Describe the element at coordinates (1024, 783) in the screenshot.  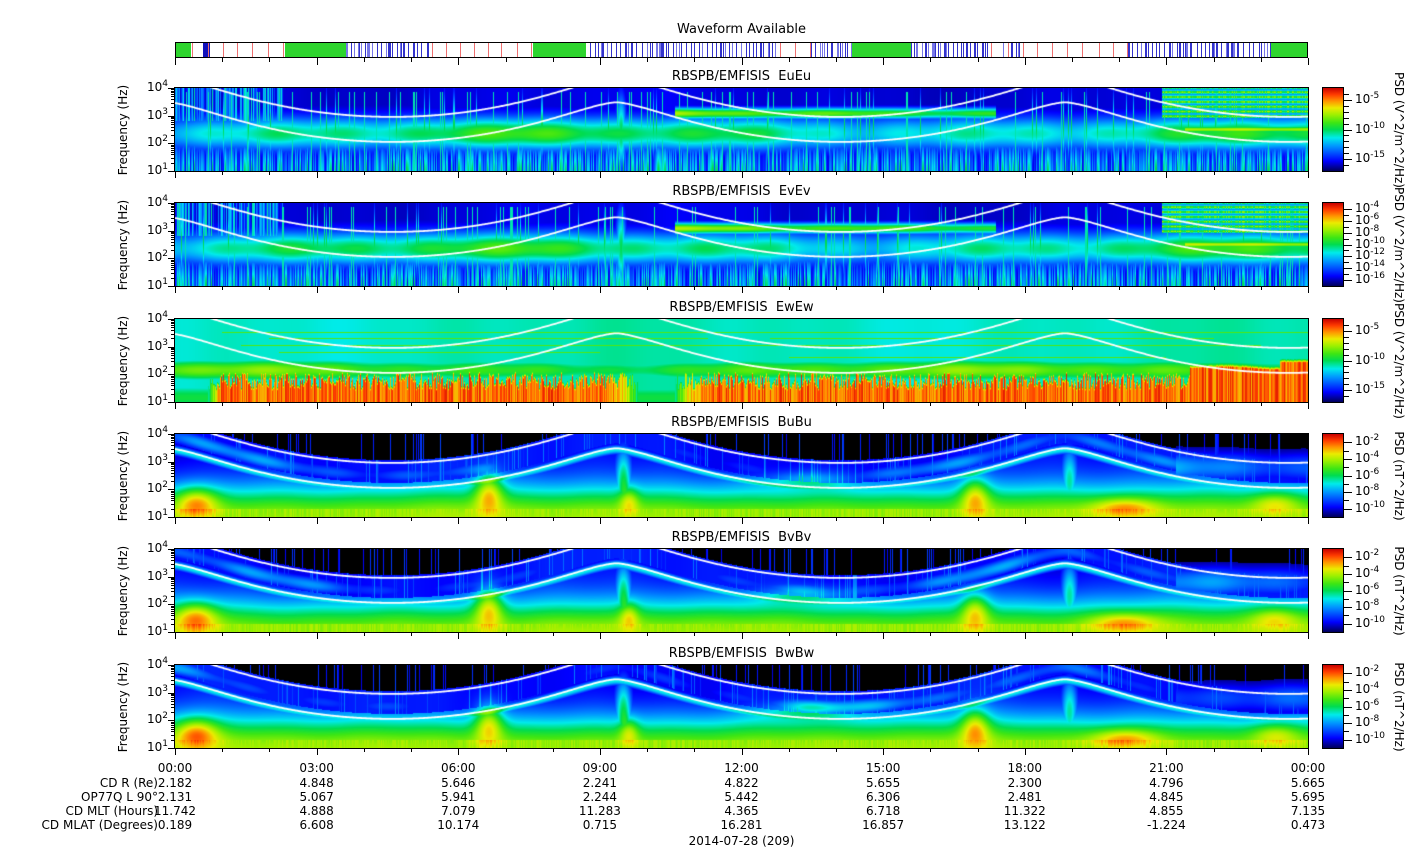
I see `ephemeris-value: 2.300` at that location.